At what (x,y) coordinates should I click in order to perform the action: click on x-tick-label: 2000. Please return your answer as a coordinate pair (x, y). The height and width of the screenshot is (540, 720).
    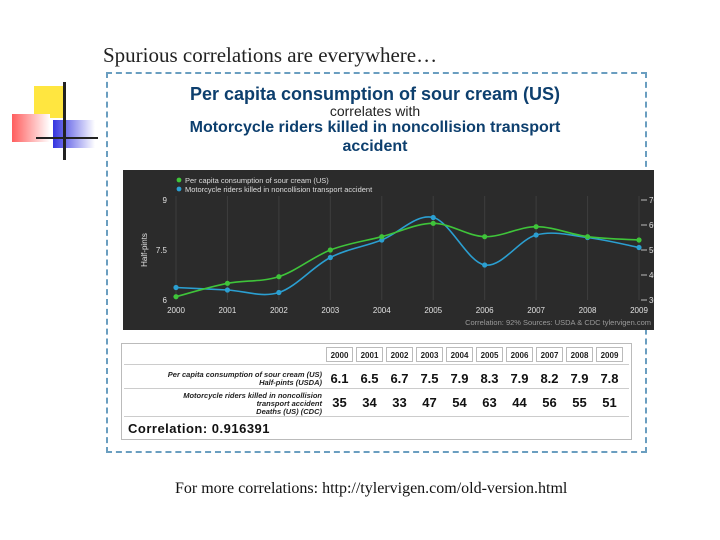
    Looking at the image, I should click on (176, 310).